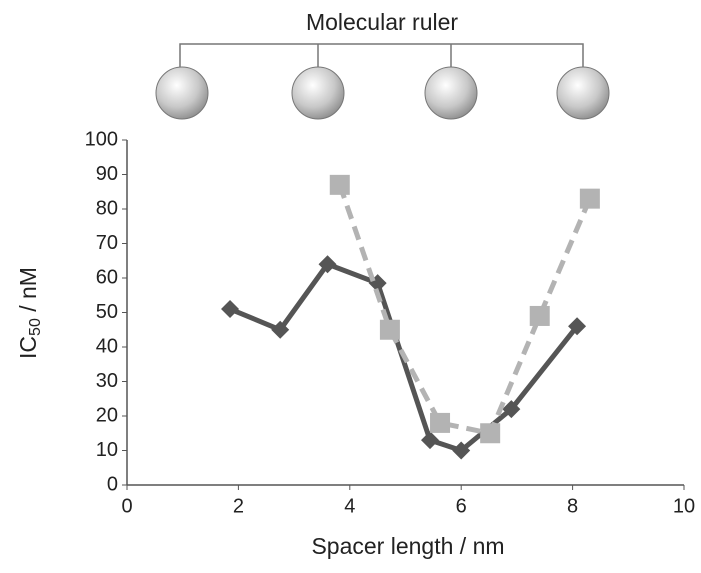  I want to click on chart-title: Molecular ruler, so click(382, 22).